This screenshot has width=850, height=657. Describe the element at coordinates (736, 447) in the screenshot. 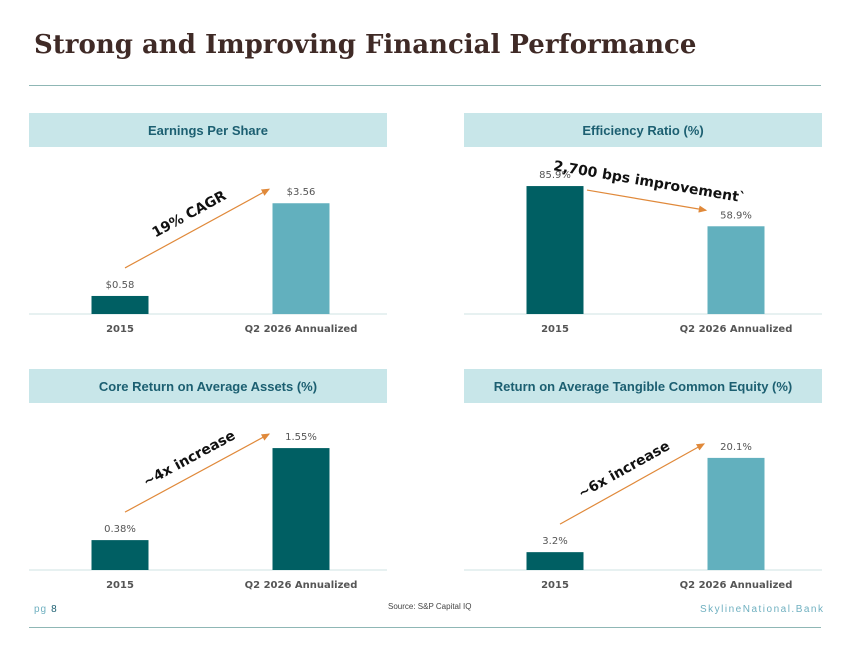

I see `data-label: 20.1%` at that location.